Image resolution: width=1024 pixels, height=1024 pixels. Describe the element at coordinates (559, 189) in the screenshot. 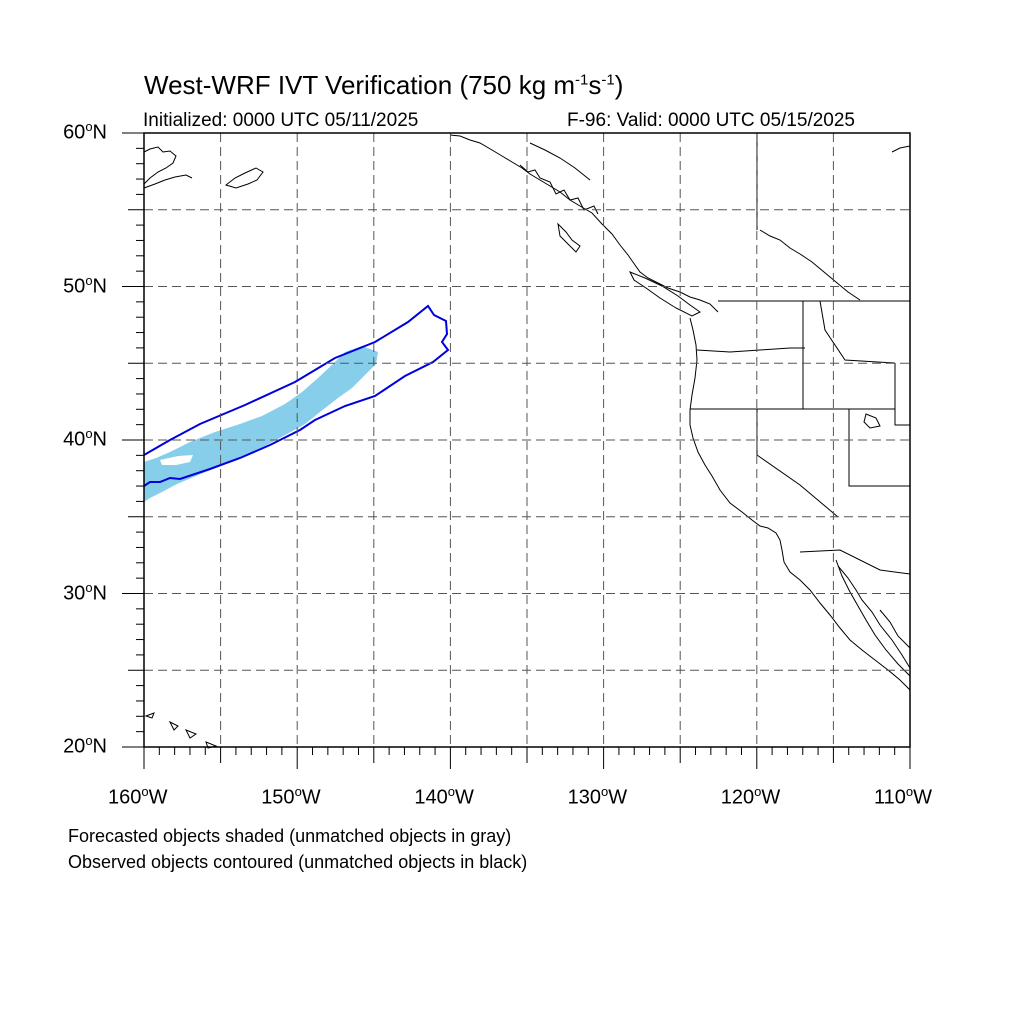

I see `alaska-panhandle-islands` at that location.